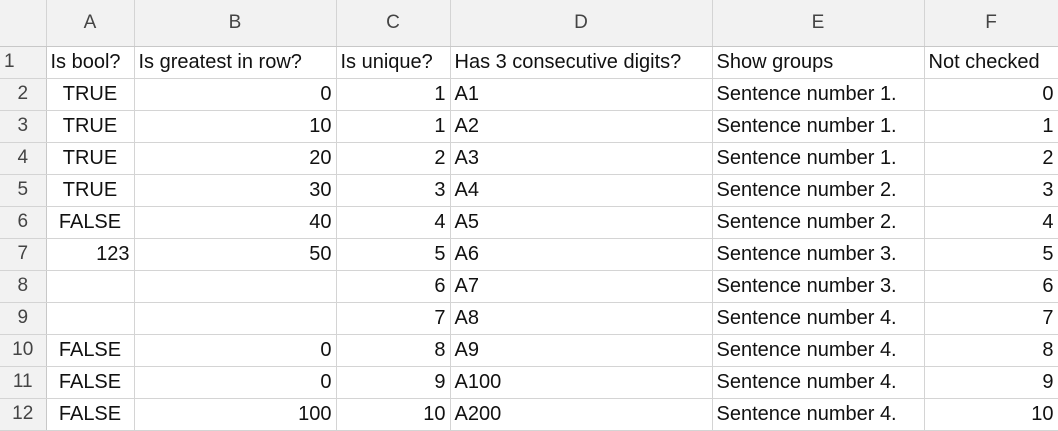  What do you see at coordinates (818, 94) in the screenshot?
I see `cell-e2: Sentence number 1.` at bounding box center [818, 94].